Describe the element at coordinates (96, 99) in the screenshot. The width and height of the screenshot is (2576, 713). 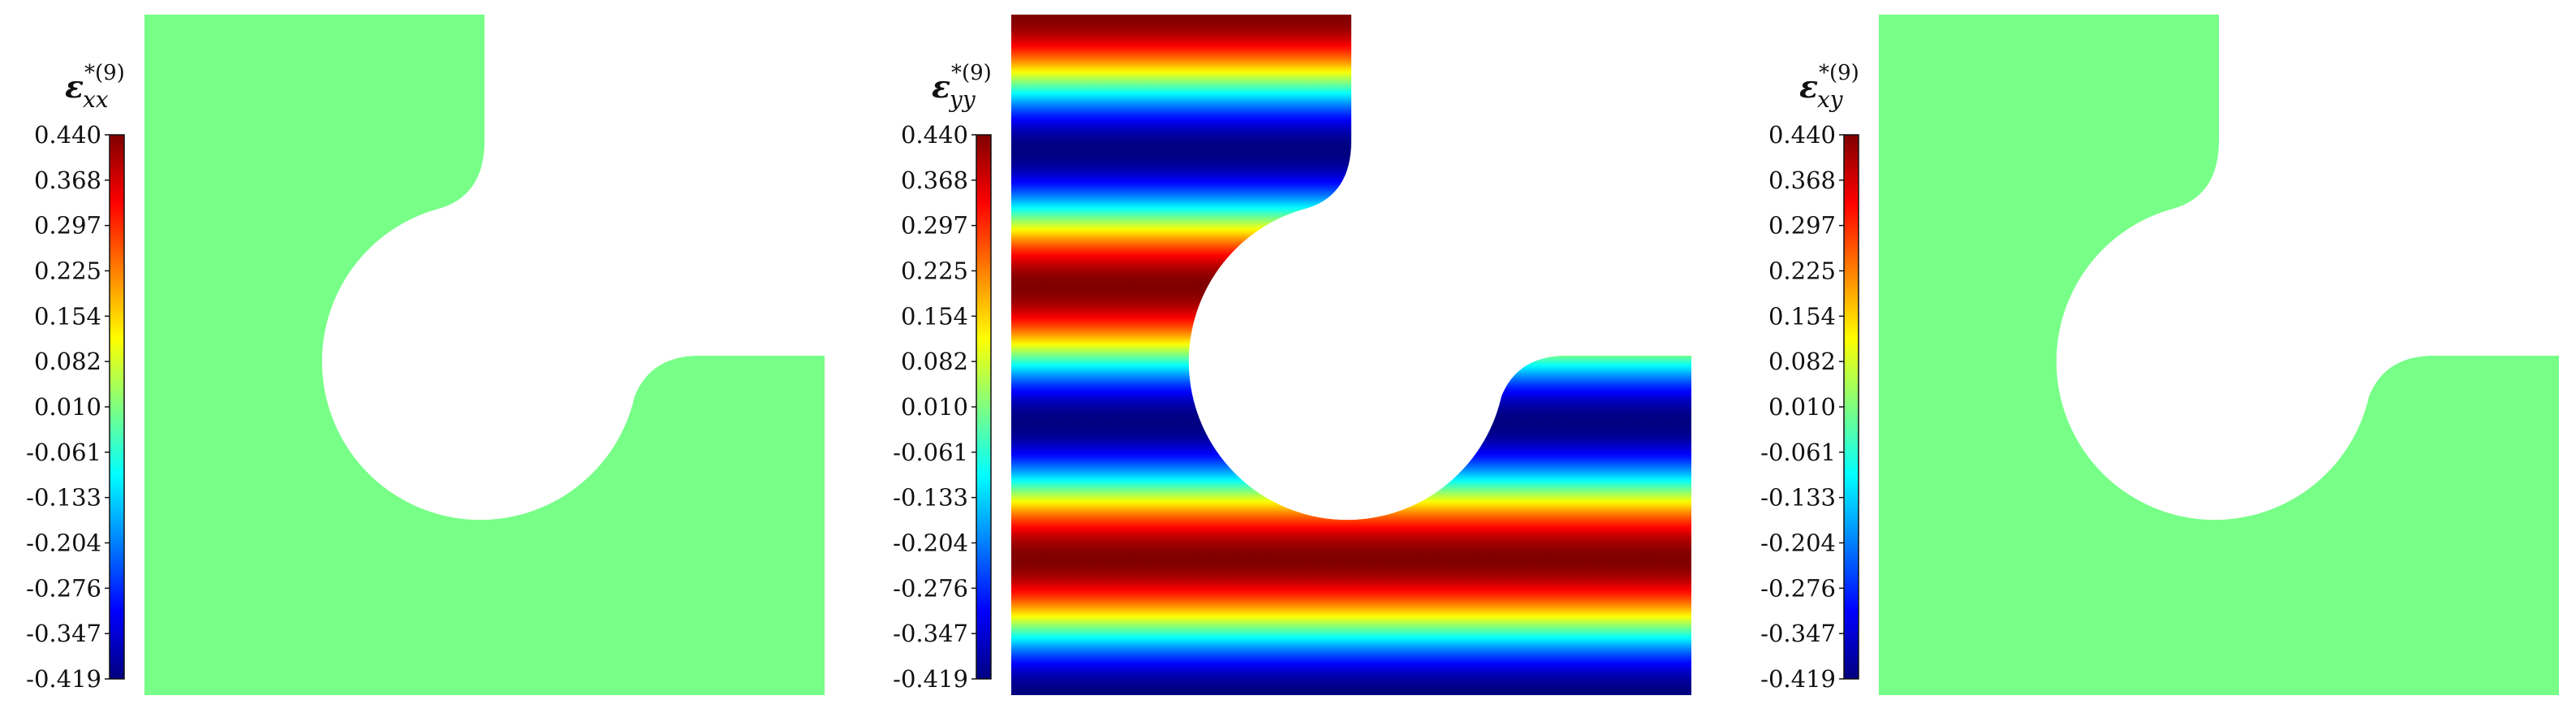
I see `colorbar-title-subscript: xx` at that location.